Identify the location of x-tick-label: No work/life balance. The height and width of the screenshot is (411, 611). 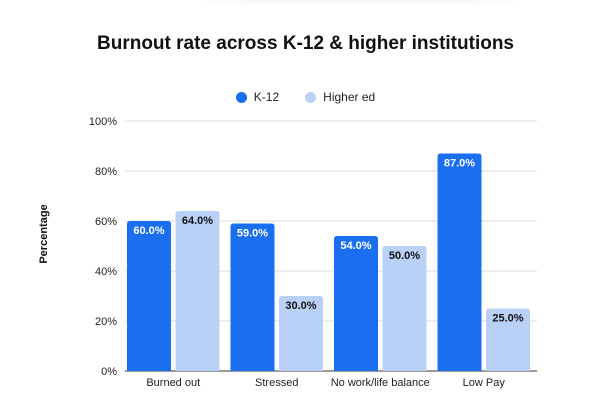
(380, 383).